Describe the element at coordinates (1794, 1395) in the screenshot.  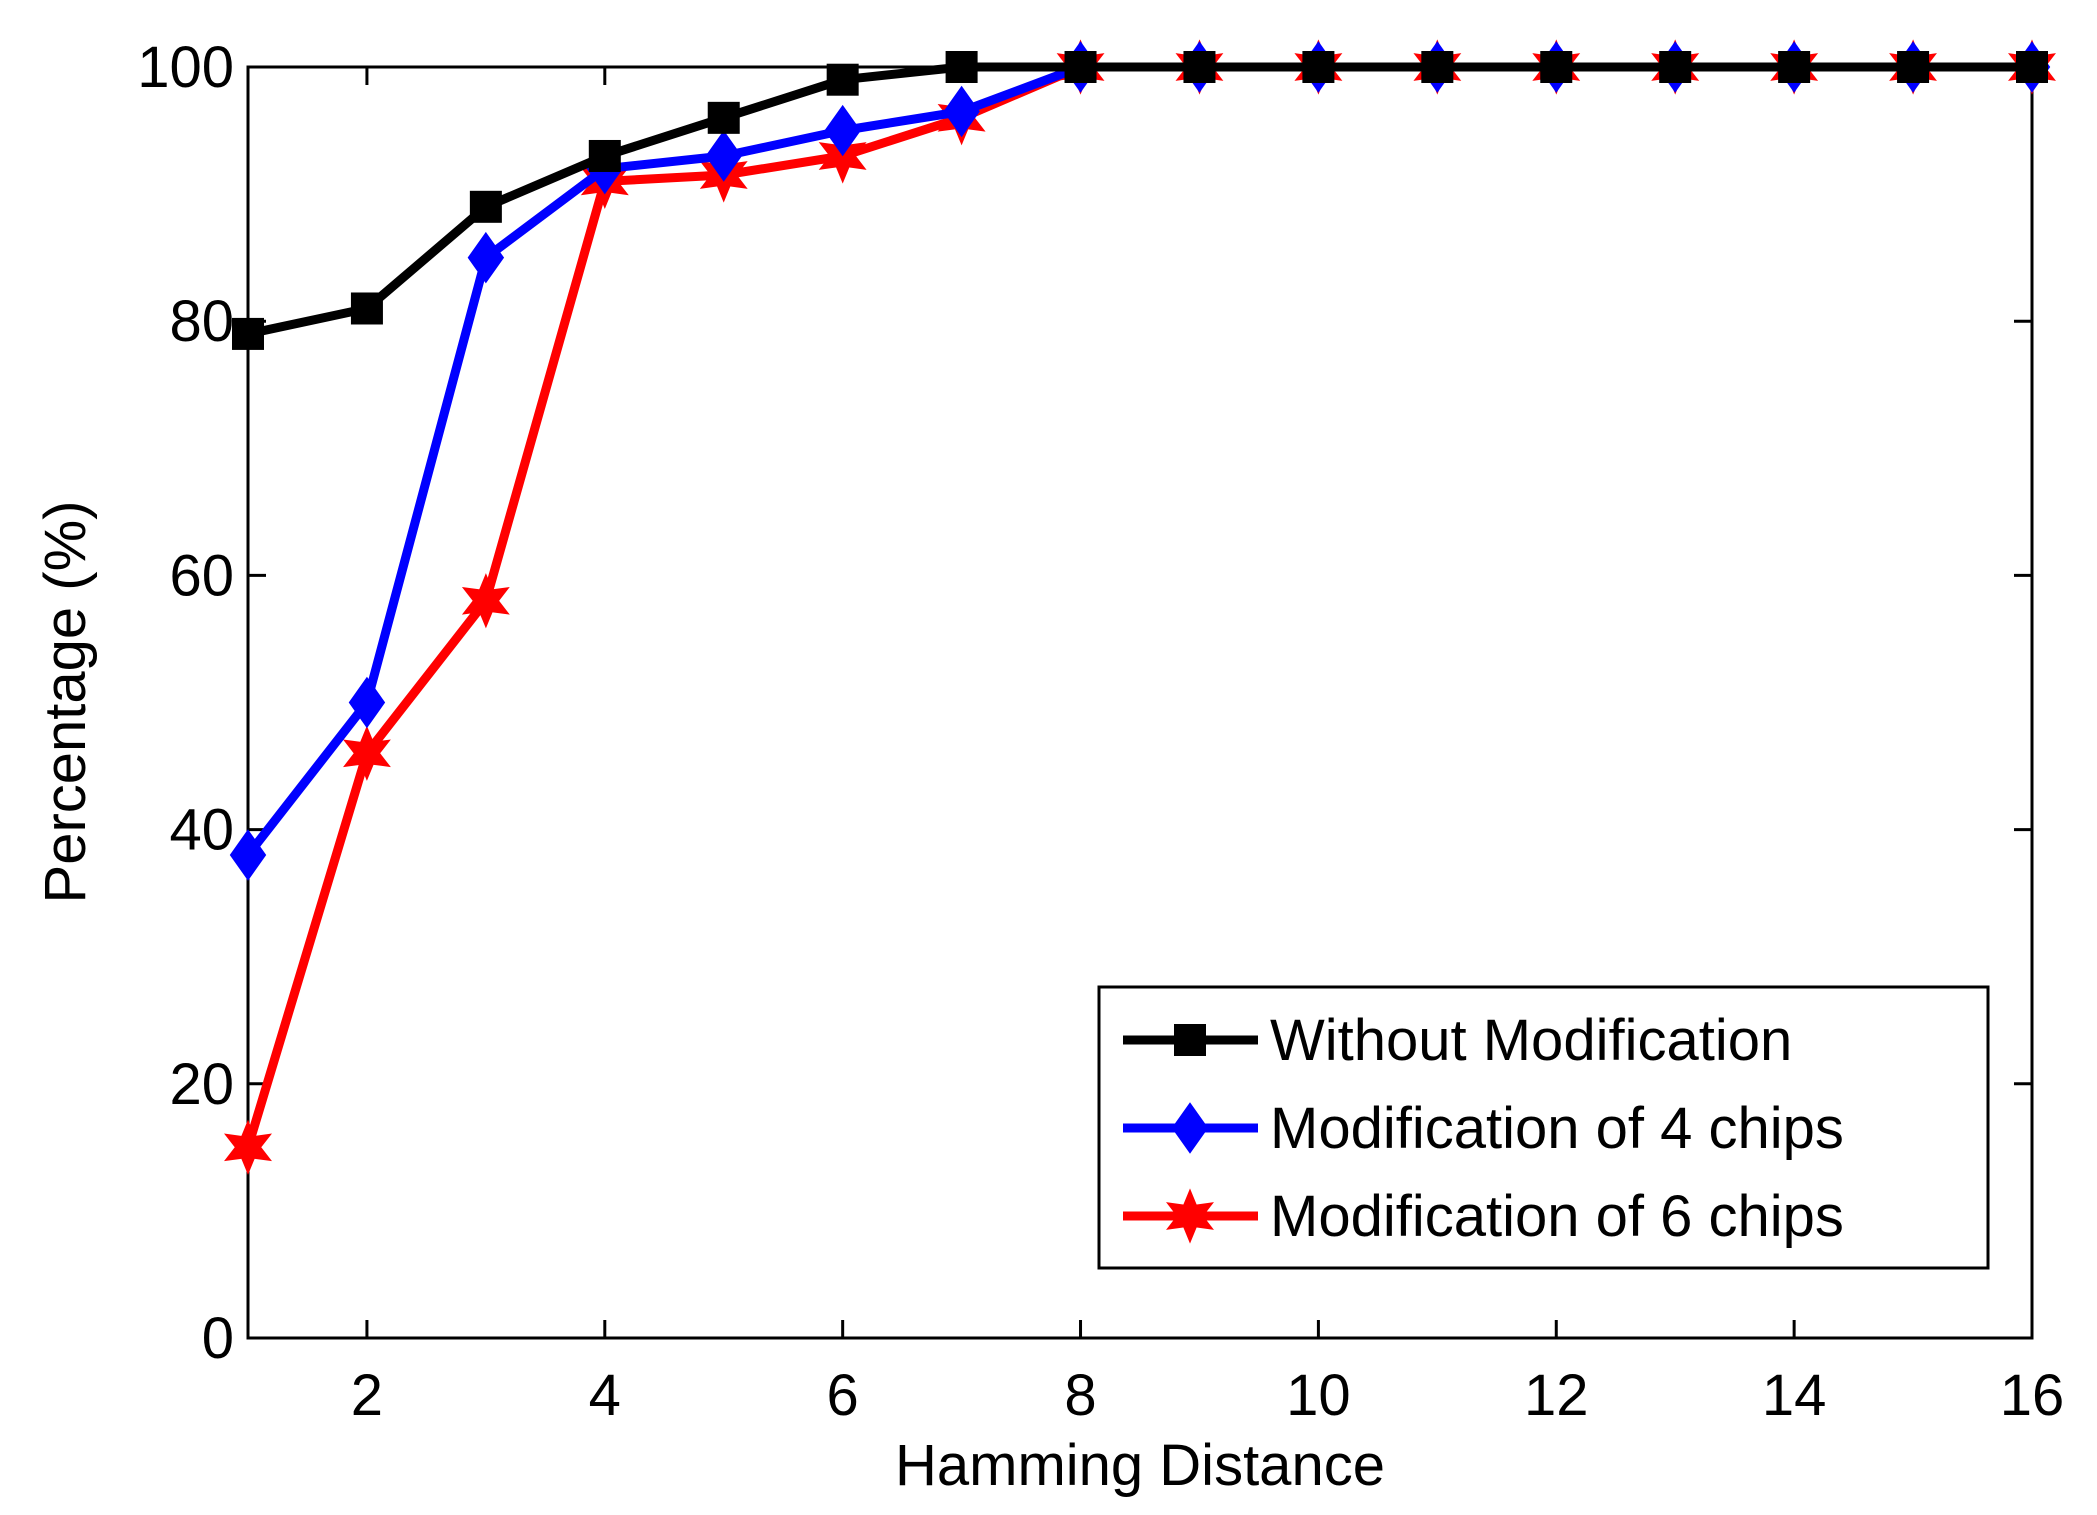
I see `x-tick-label-14: 14` at that location.